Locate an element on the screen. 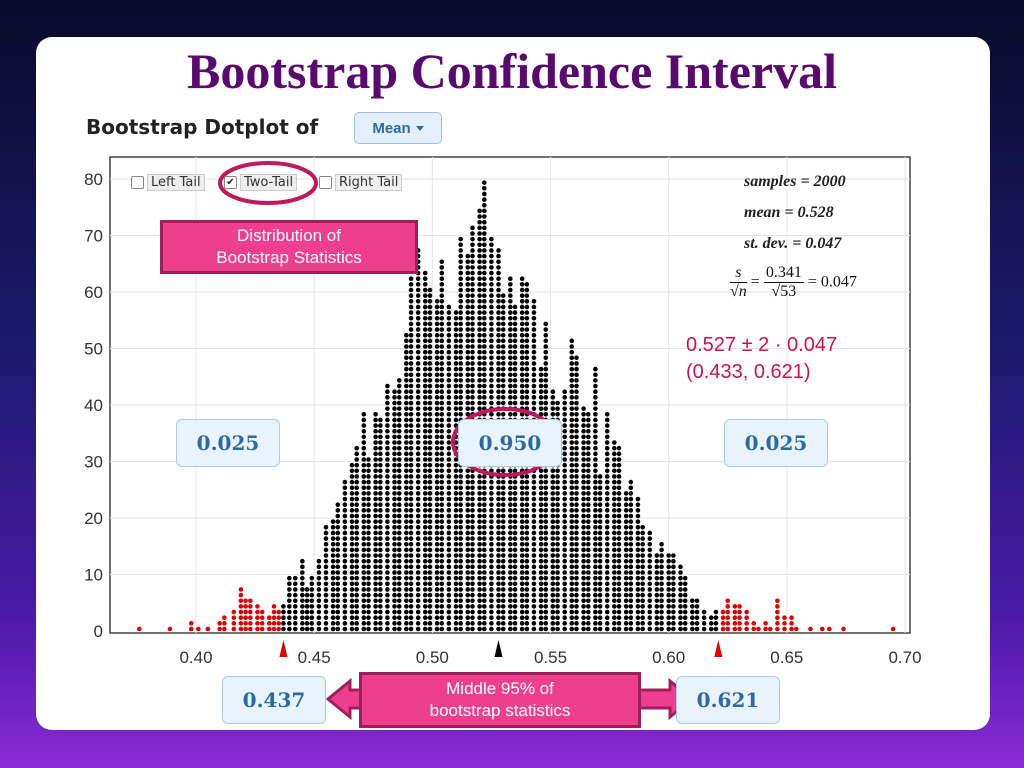  left-tail-option: Left Tail is located at coordinates (168, 182).